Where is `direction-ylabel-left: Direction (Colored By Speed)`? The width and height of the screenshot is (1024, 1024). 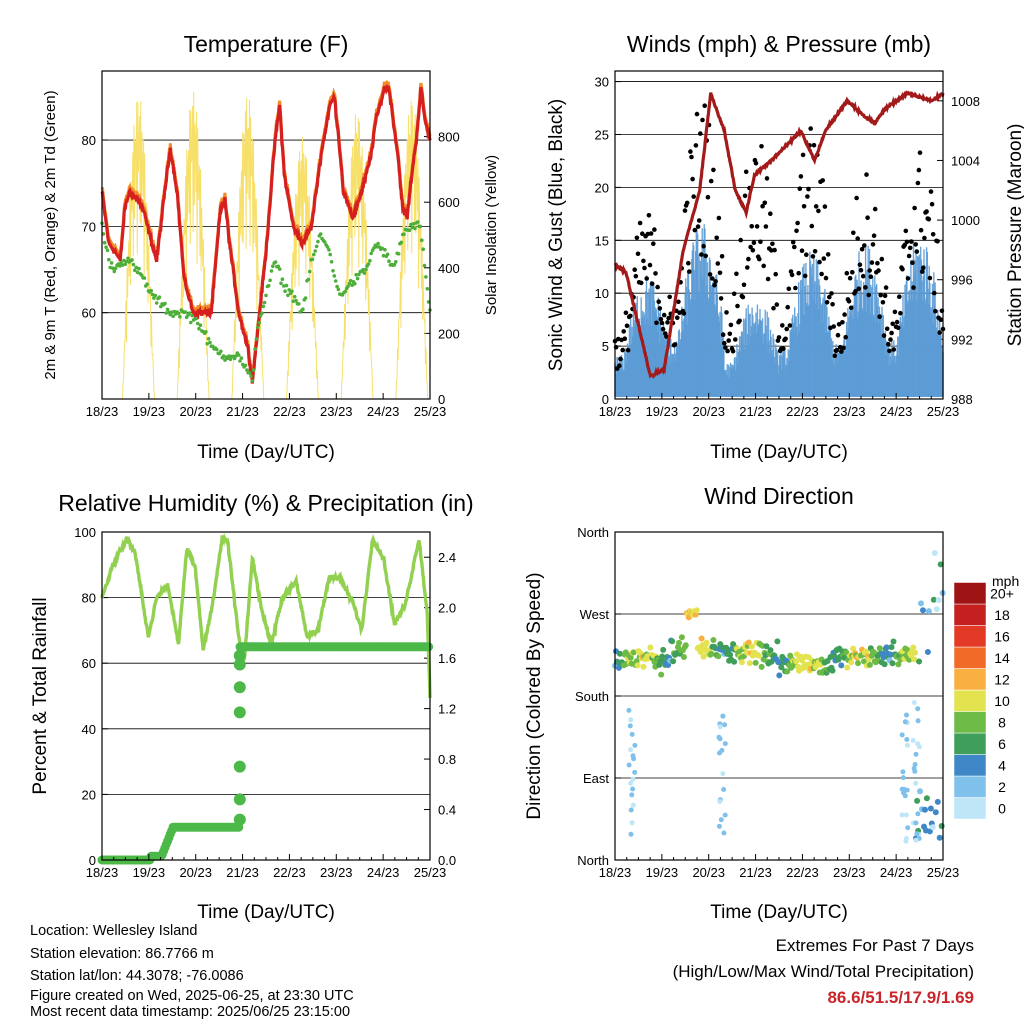
direction-ylabel-left: Direction (Colored By Speed) is located at coordinates (534, 695).